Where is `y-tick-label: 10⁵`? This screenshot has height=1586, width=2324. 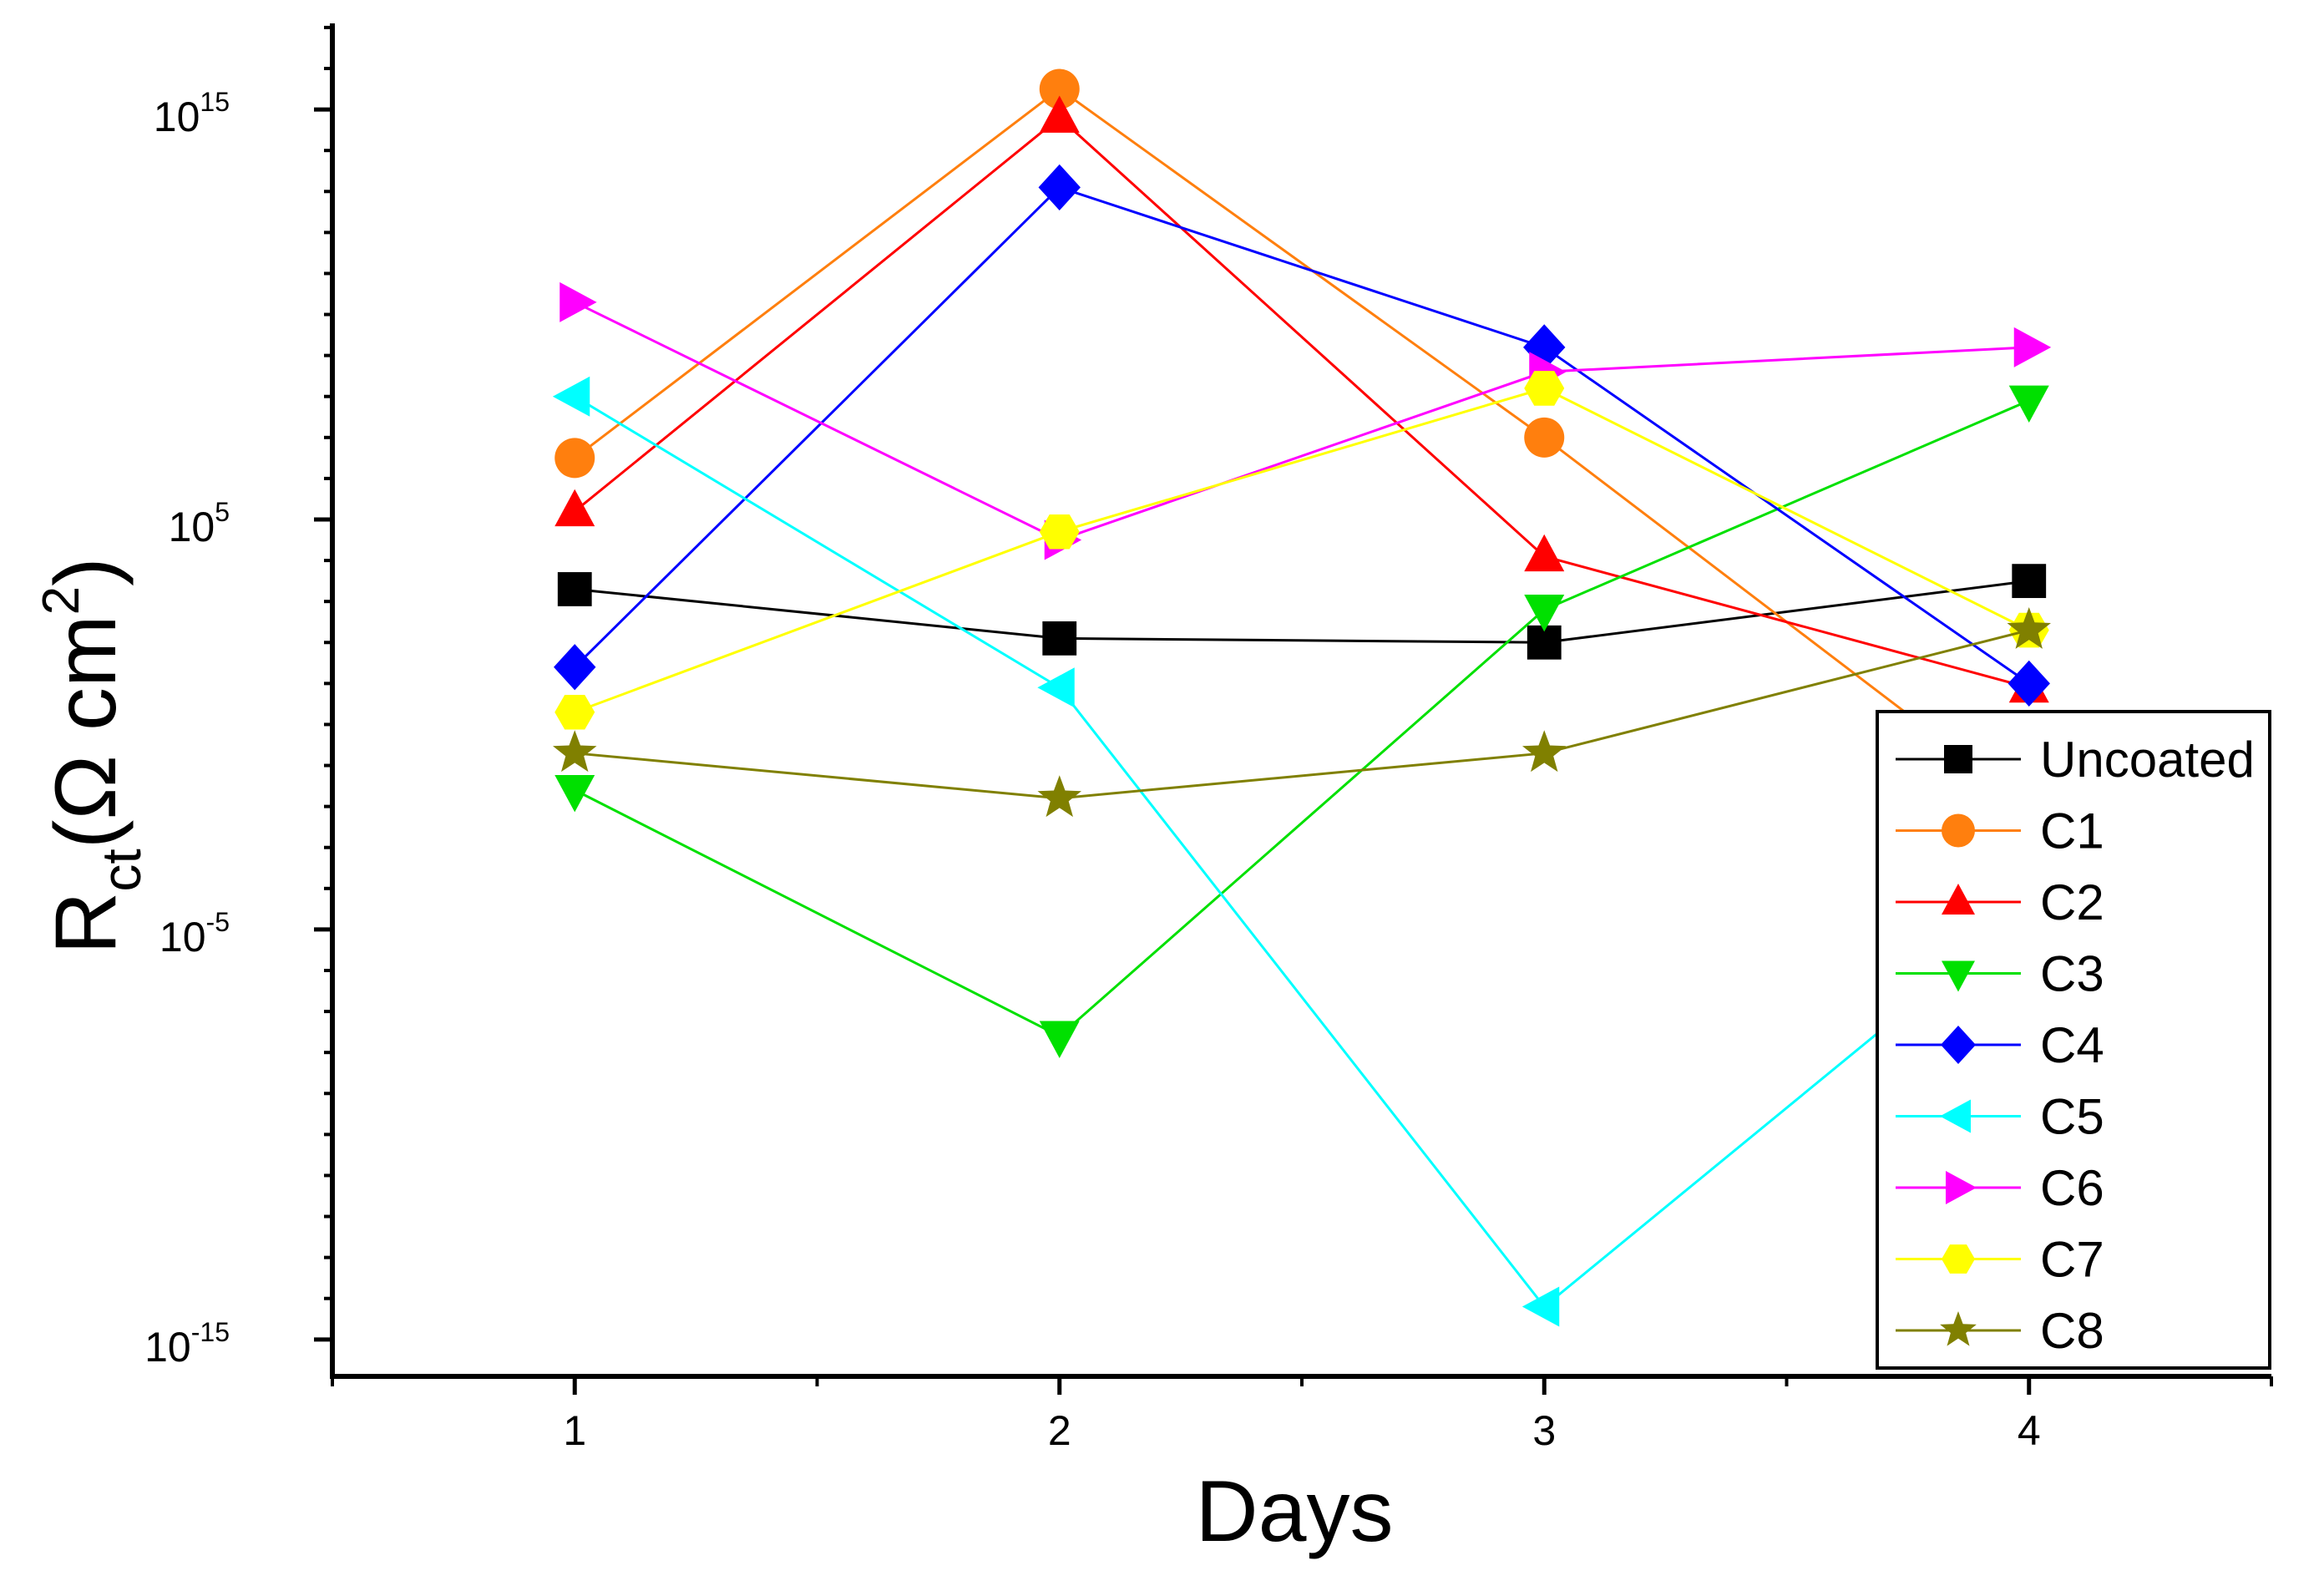 y-tick-label: 10⁵ is located at coordinates (199, 523).